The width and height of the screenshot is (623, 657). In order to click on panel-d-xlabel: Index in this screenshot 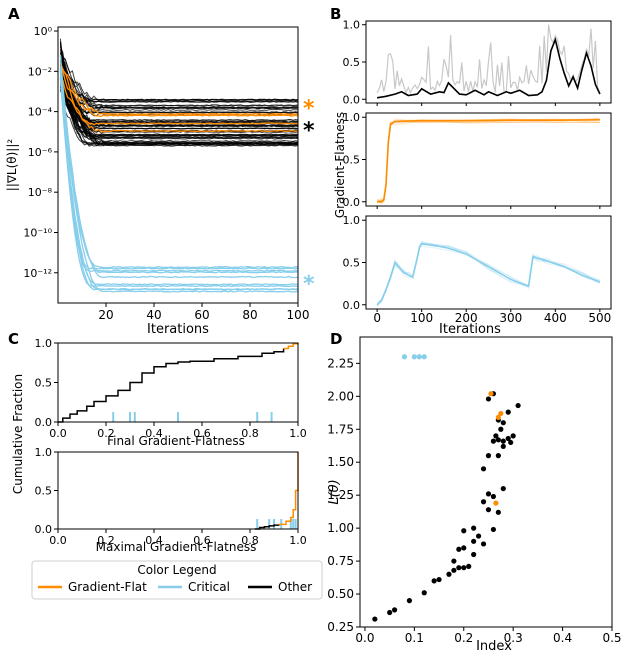, I will do `click(494, 646)`.